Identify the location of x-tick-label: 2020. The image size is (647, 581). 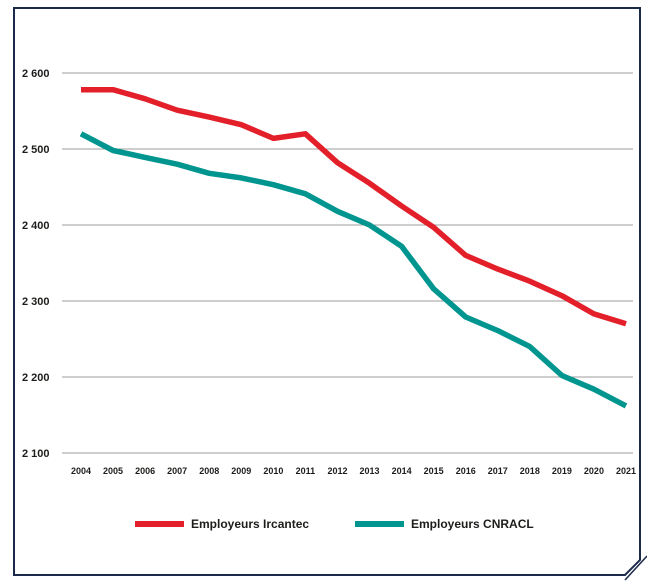
(594, 471).